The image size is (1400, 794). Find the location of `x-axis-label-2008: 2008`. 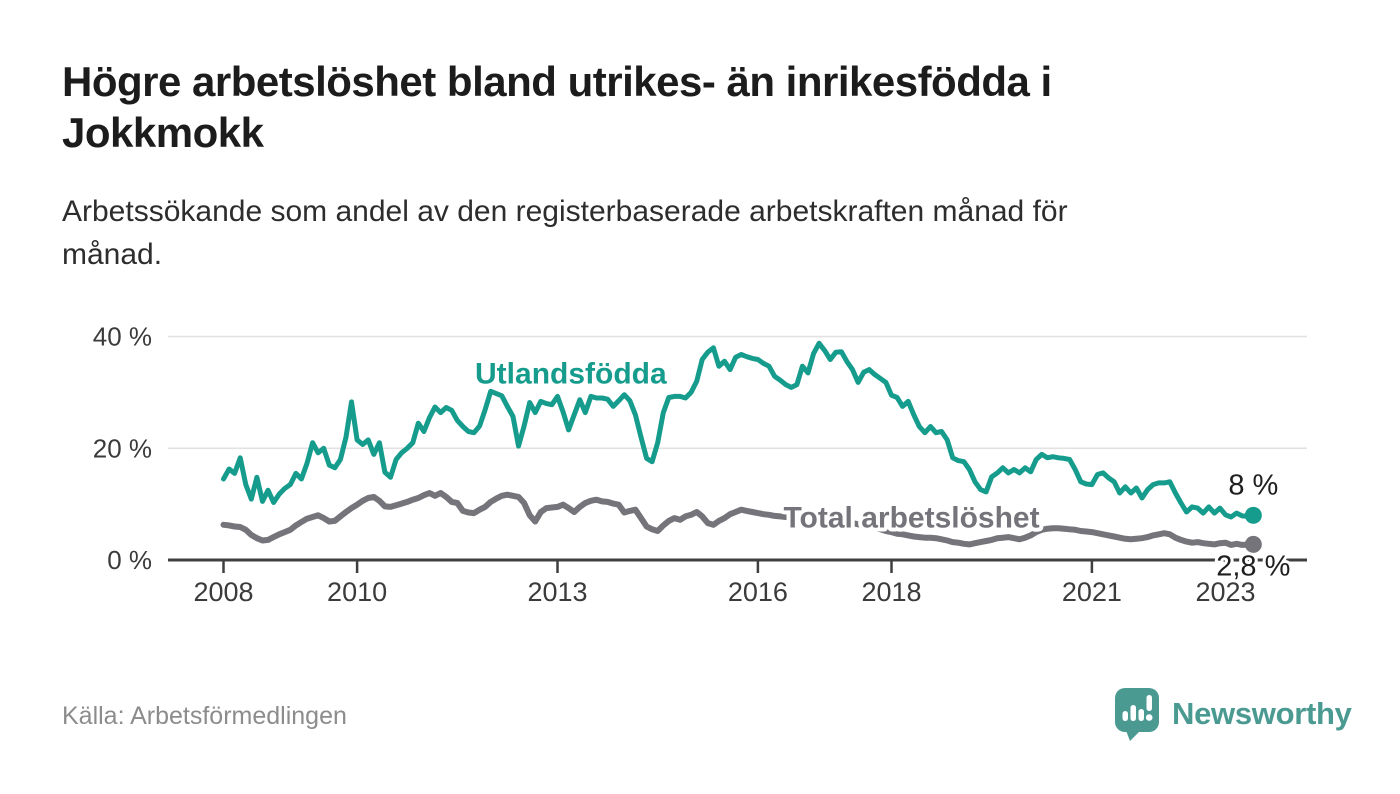

x-axis-label-2008: 2008 is located at coordinates (223, 592).